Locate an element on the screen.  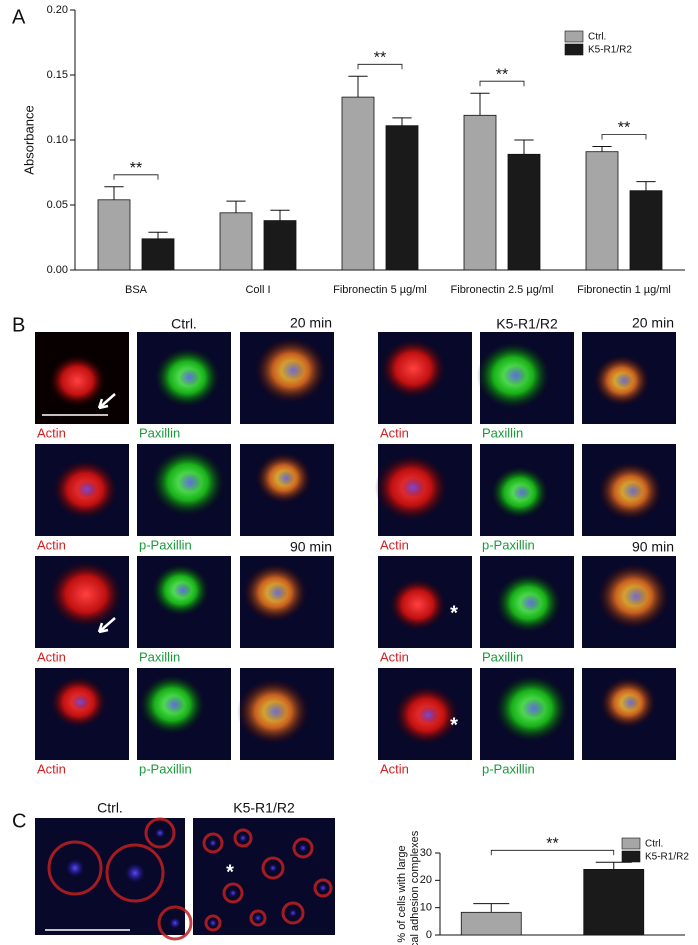
x-tick-label: Fibronectin 2.5 µg/ml is located at coordinates (502, 290).